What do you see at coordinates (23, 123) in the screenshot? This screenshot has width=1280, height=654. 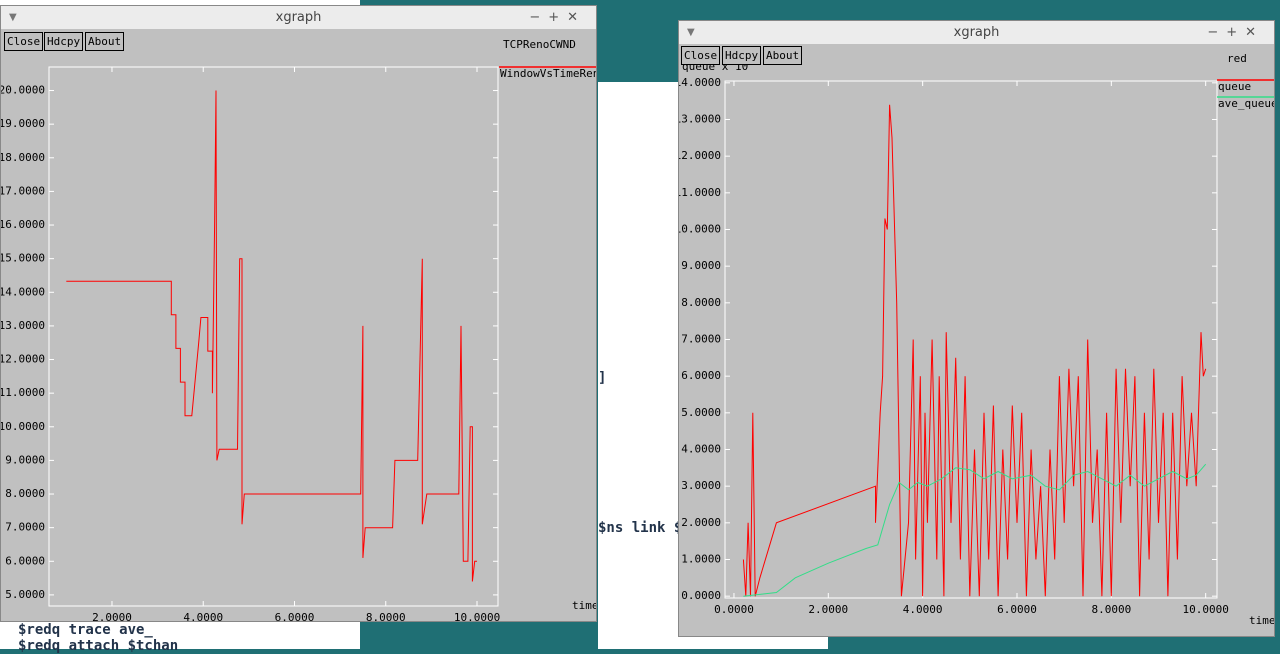 I see `y-tick-label: 19.0000` at bounding box center [23, 123].